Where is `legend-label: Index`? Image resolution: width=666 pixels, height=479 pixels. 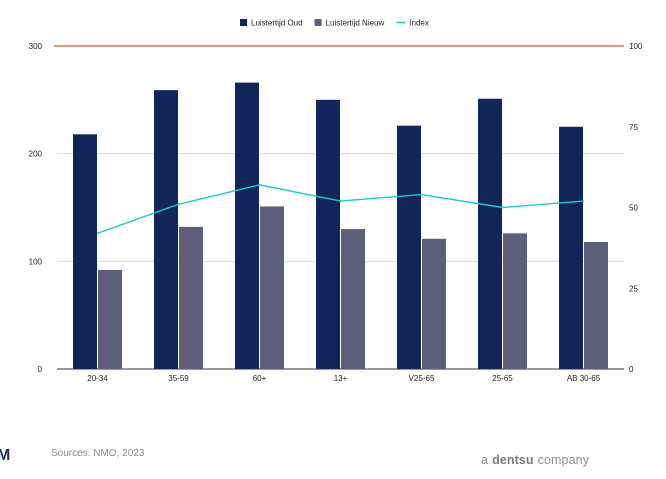
legend-label: Index is located at coordinates (419, 23).